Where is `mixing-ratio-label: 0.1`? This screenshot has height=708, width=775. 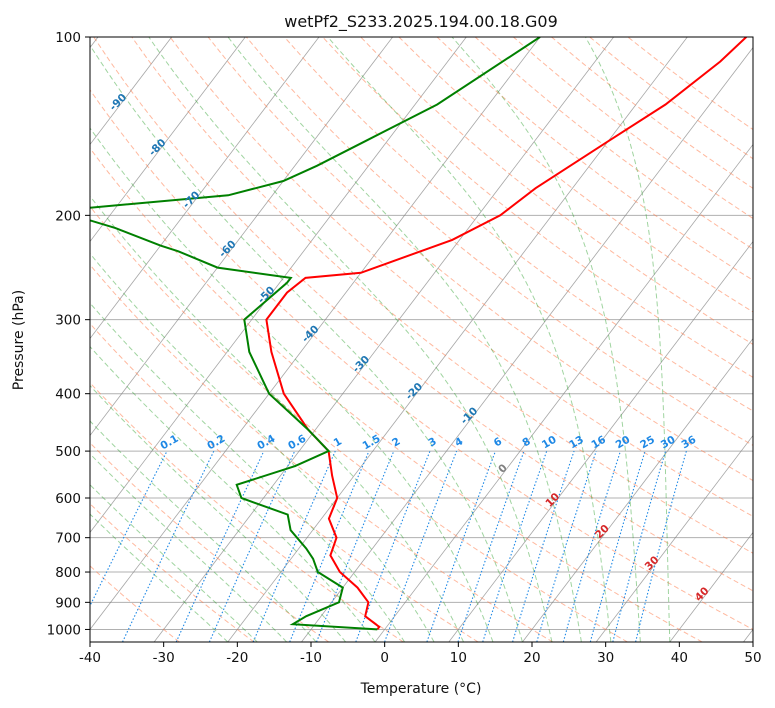 mixing-ratio-label: 0.1 is located at coordinates (169, 443).